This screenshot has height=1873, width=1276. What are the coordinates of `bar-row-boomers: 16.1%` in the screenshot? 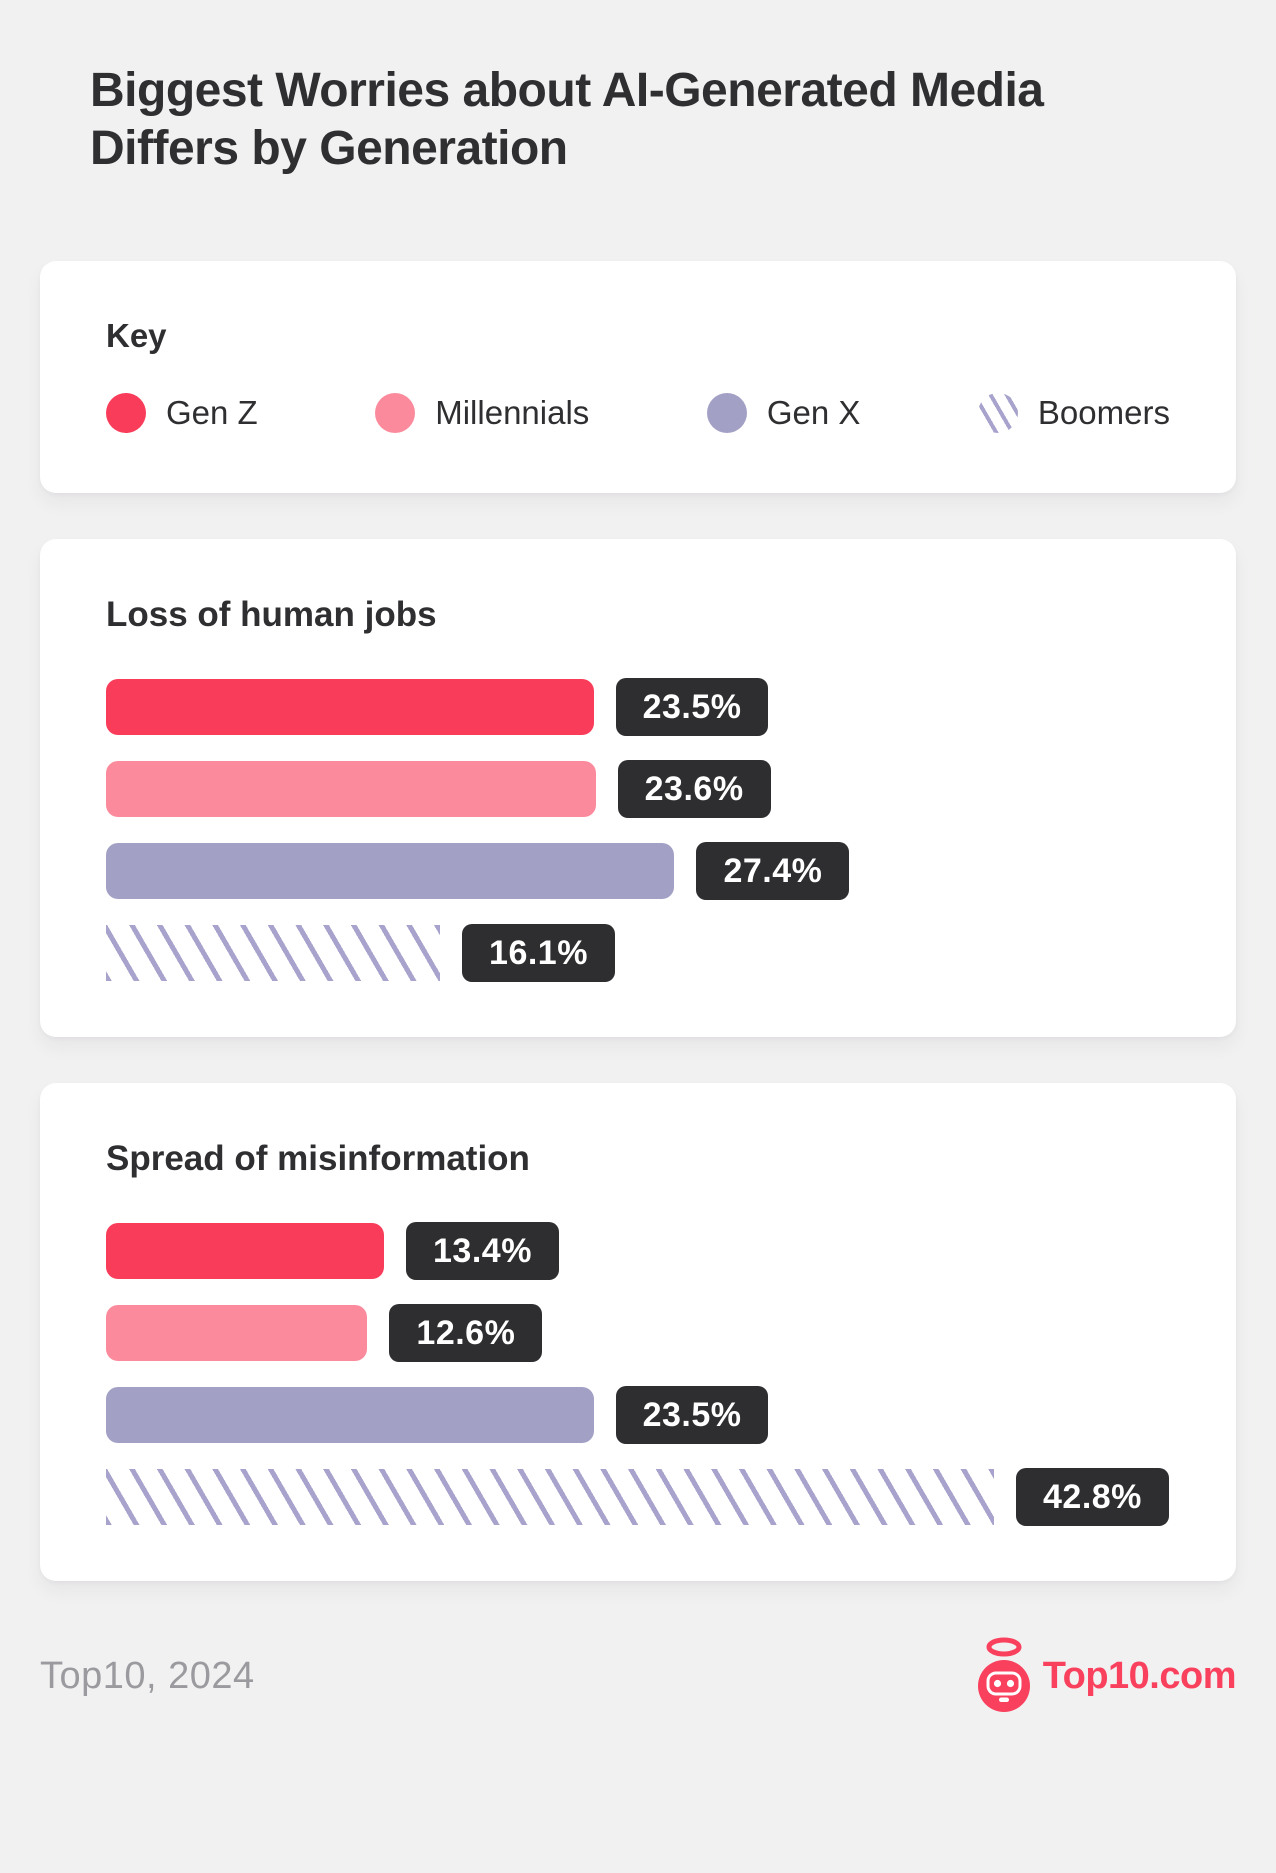 It's located at (638, 953).